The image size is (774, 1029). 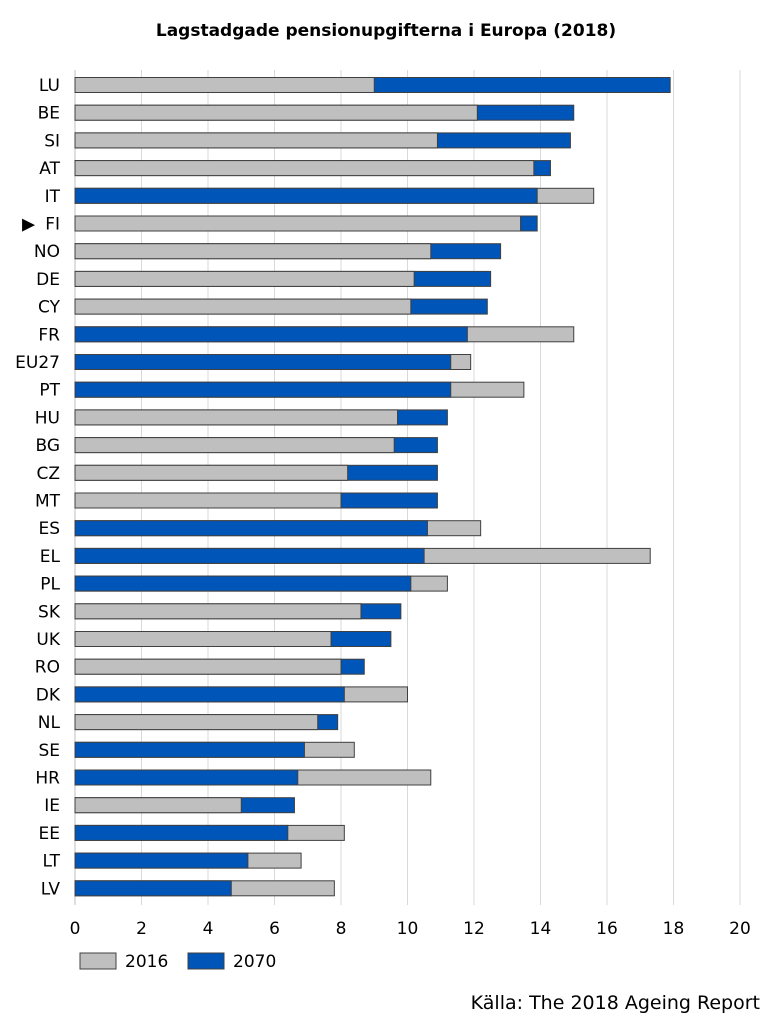 I want to click on bar-2016-lu, so click(x=224, y=85).